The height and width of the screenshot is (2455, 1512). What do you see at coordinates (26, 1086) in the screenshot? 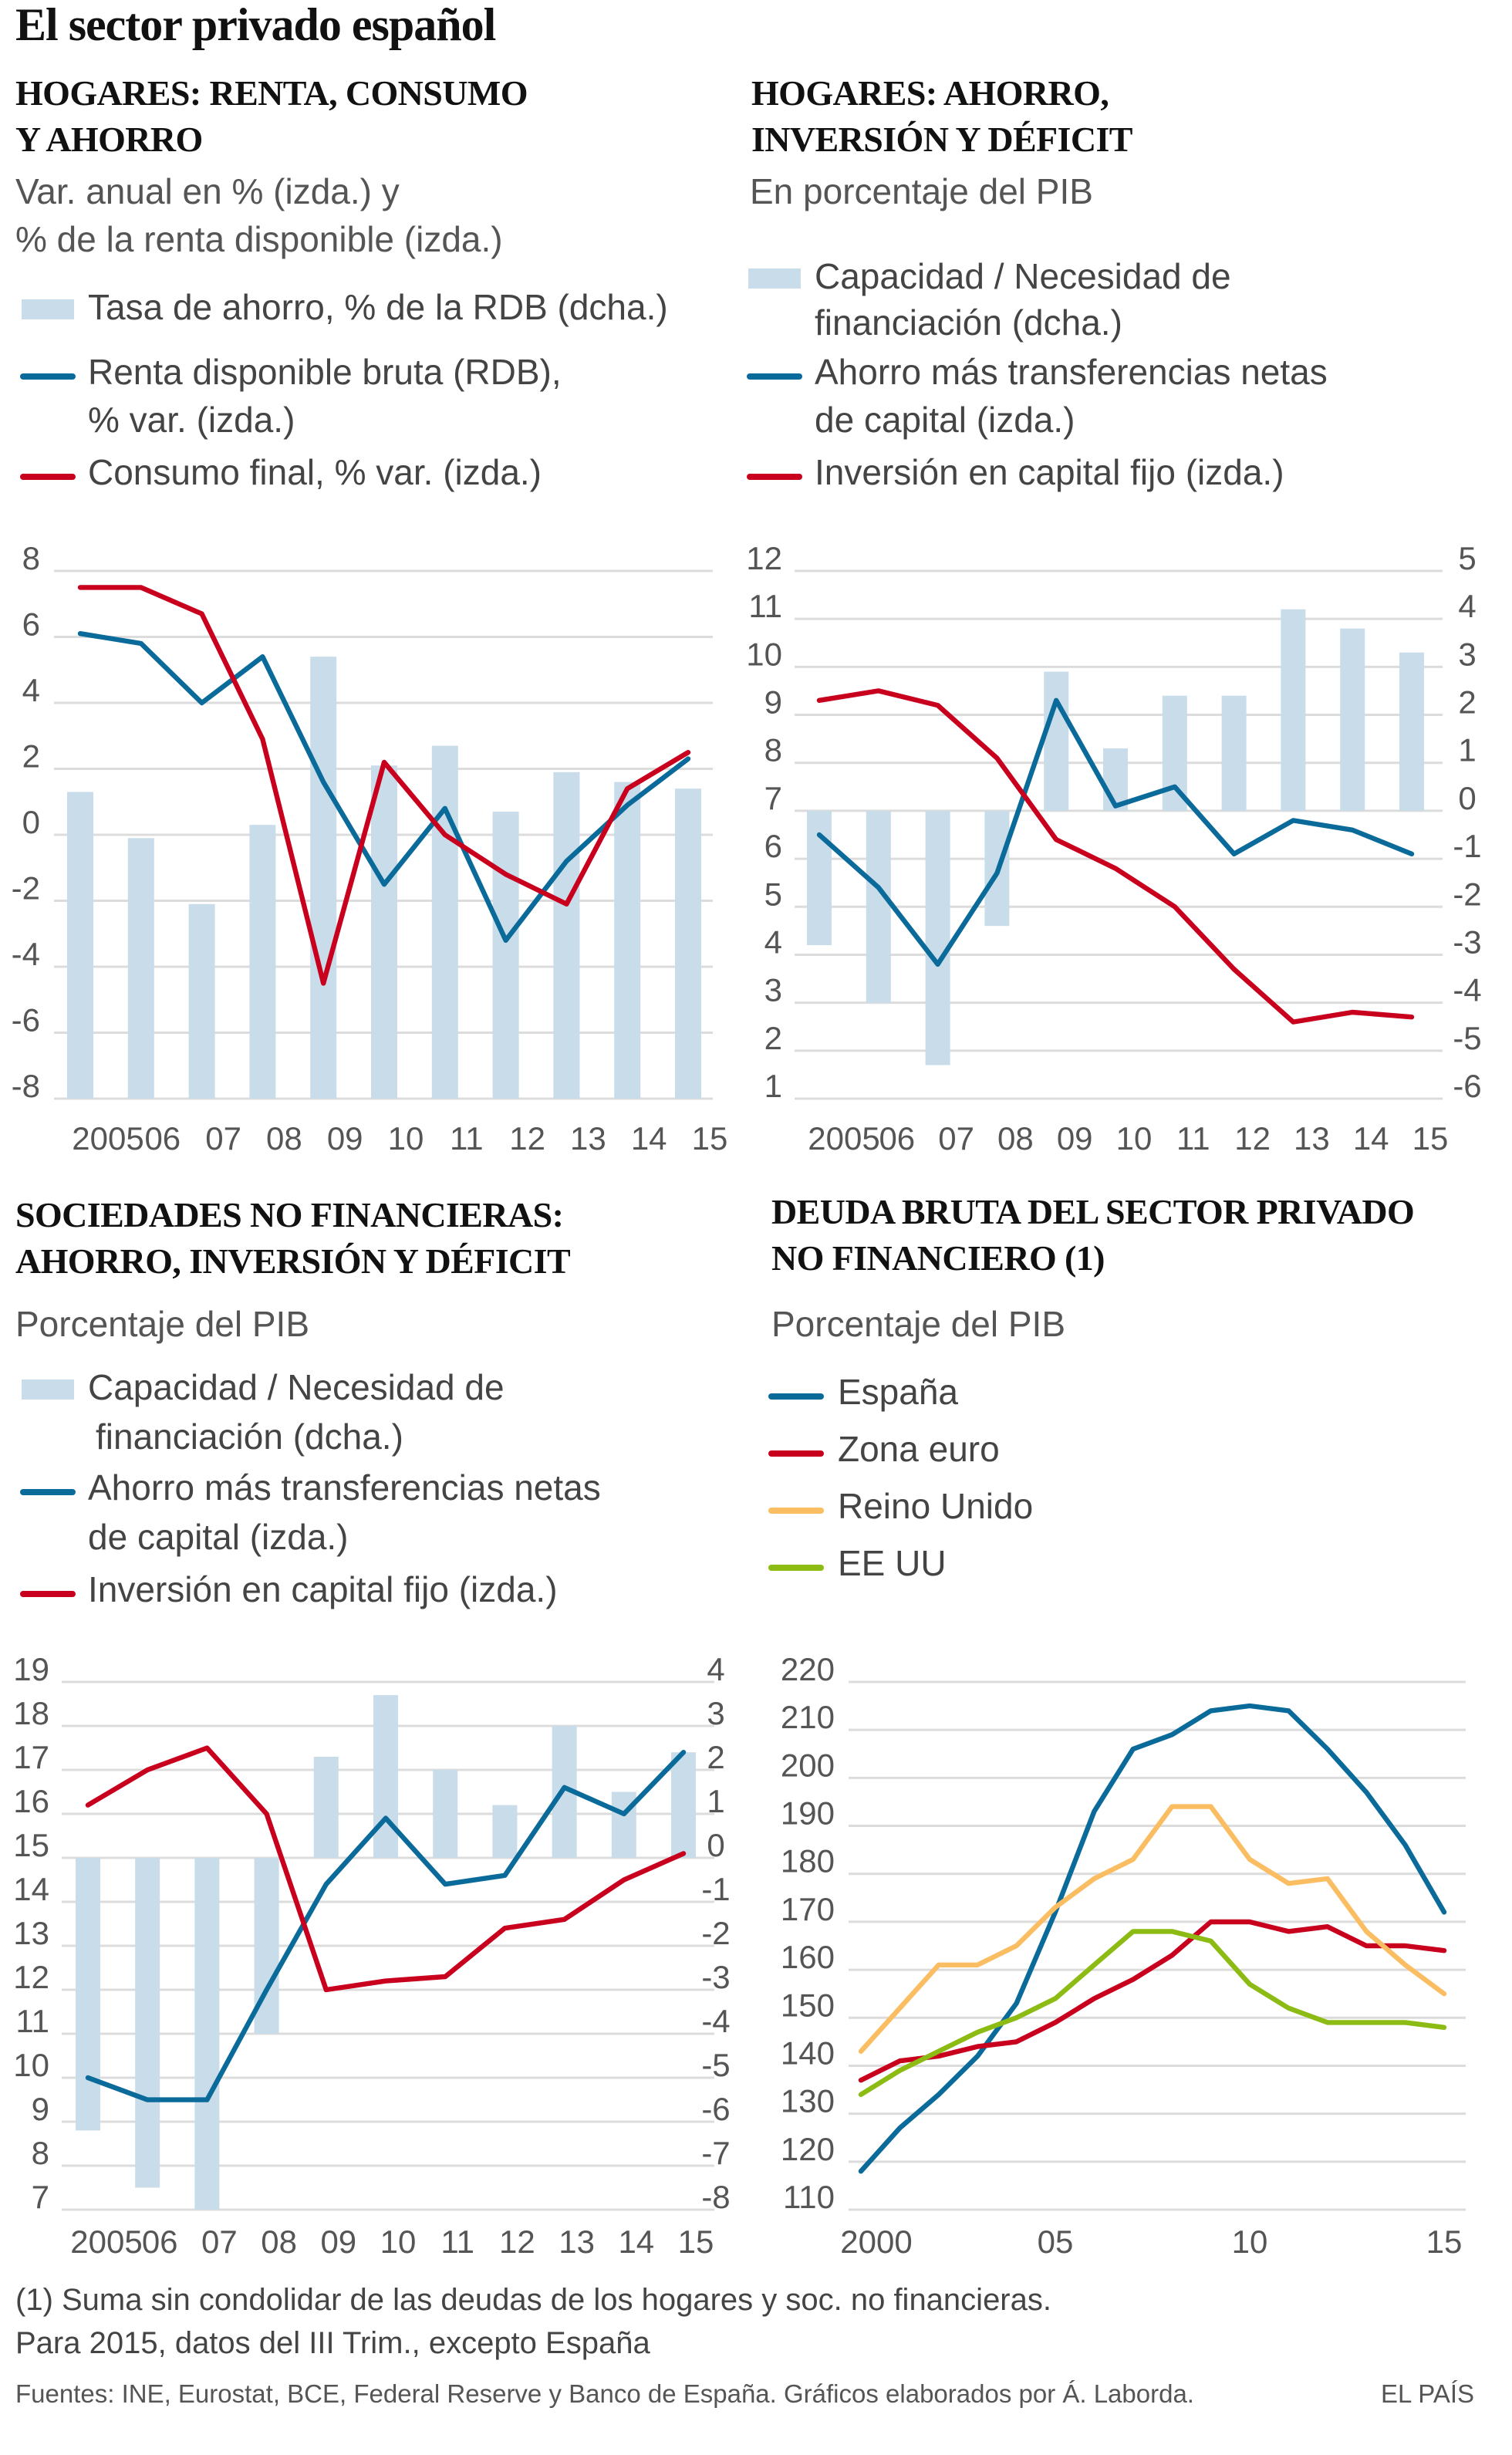
I see `y-tick-label: -8` at bounding box center [26, 1086].